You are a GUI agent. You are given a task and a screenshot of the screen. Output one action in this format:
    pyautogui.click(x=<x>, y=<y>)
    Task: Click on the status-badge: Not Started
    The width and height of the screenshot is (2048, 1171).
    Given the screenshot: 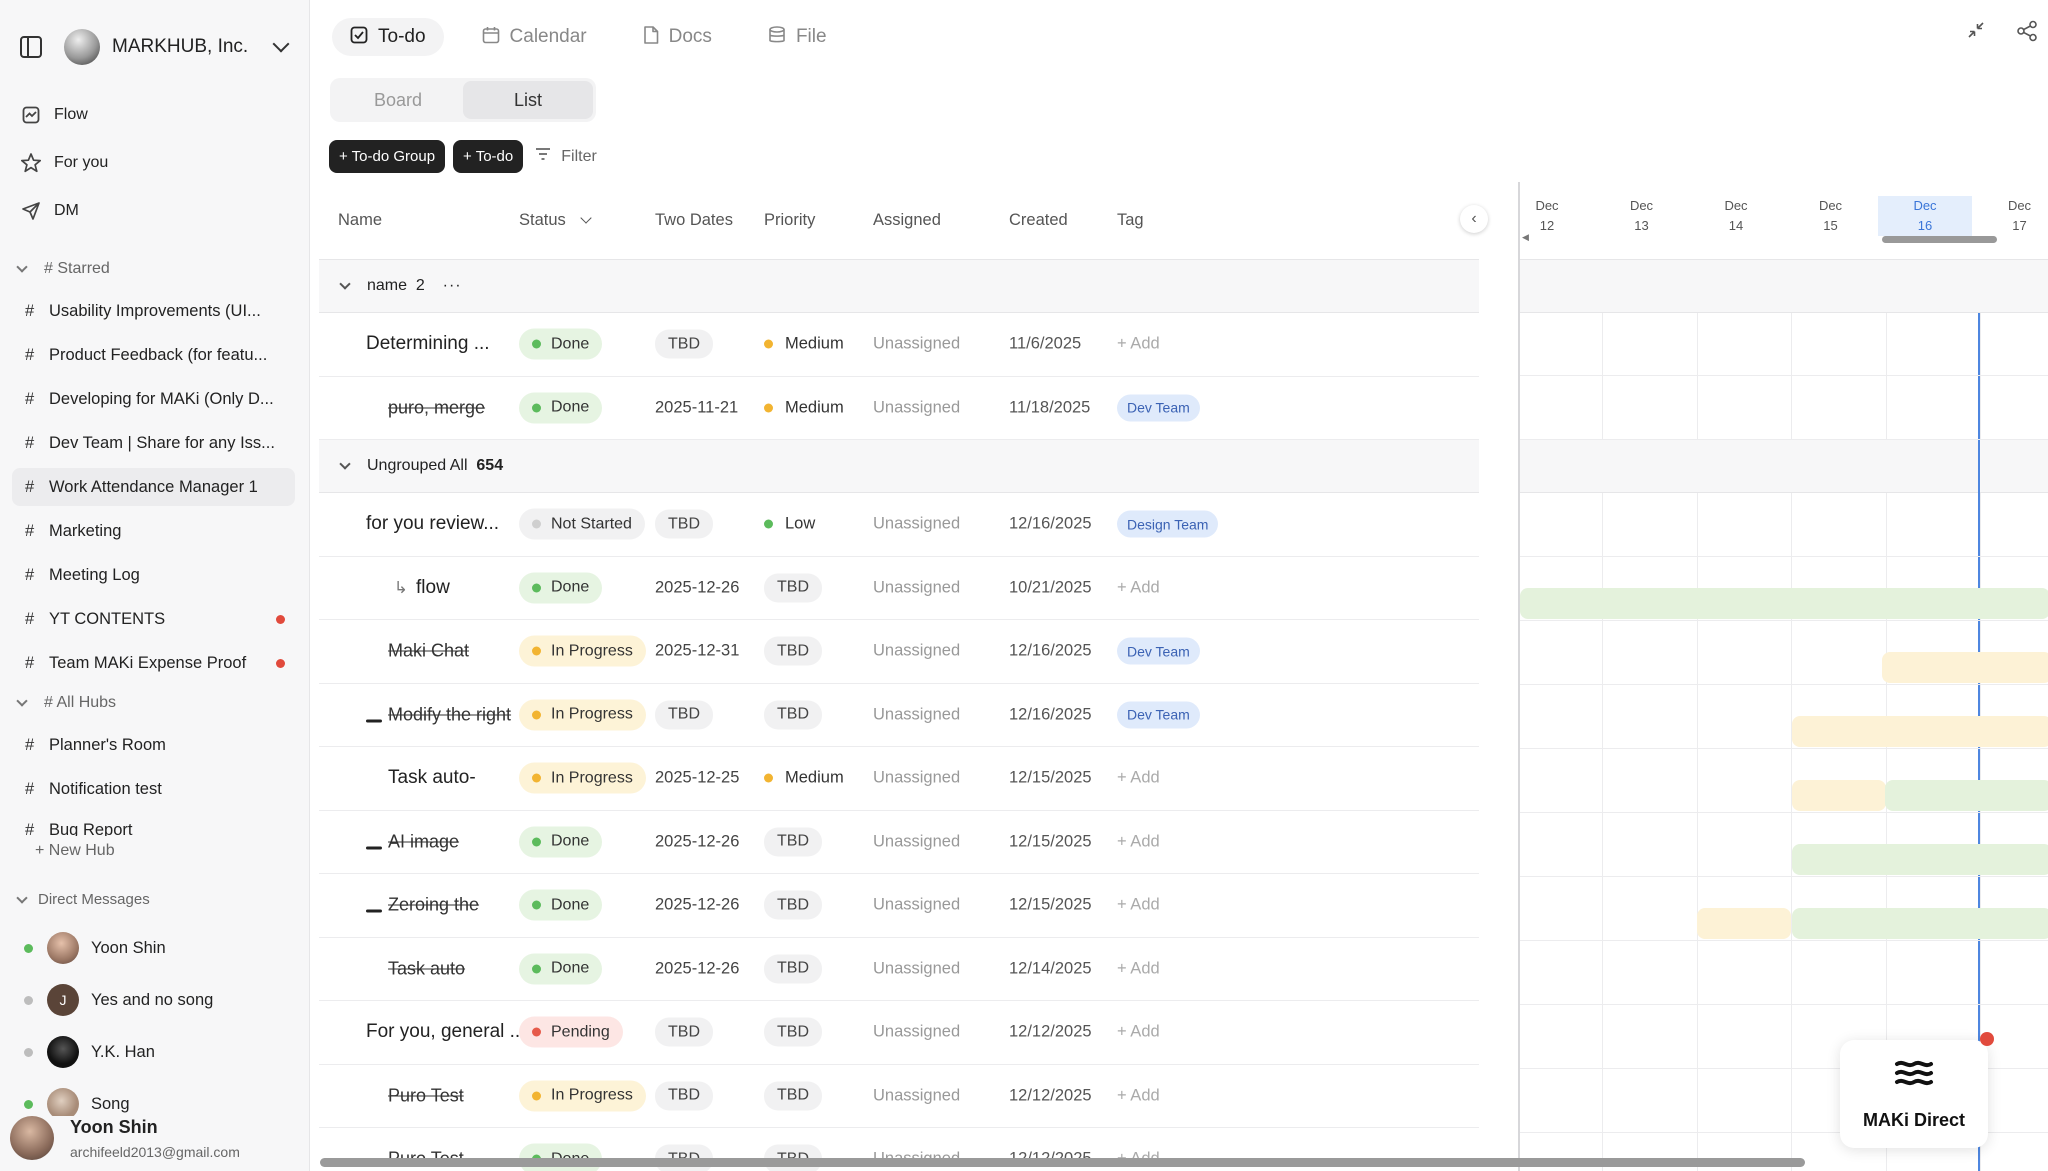 What is the action you would take?
    pyautogui.click(x=582, y=524)
    